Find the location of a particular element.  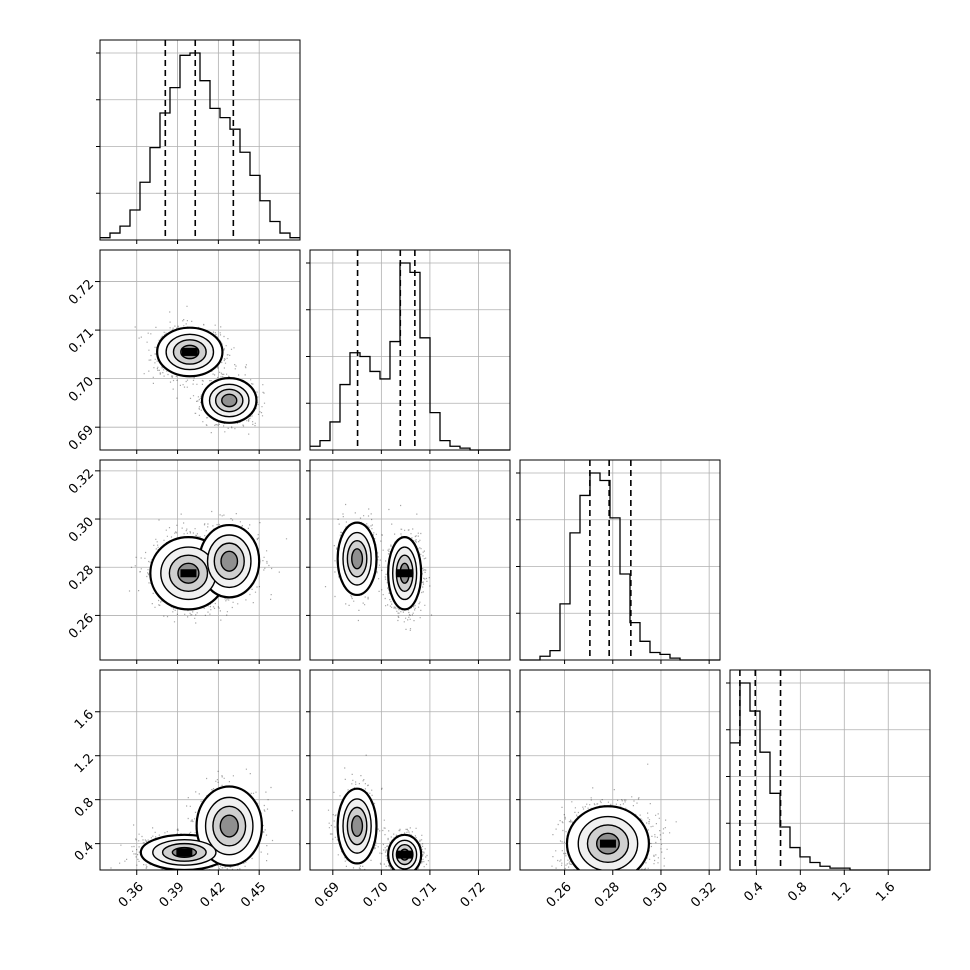

panel-1-2-frame is located at coordinates (410, 560).